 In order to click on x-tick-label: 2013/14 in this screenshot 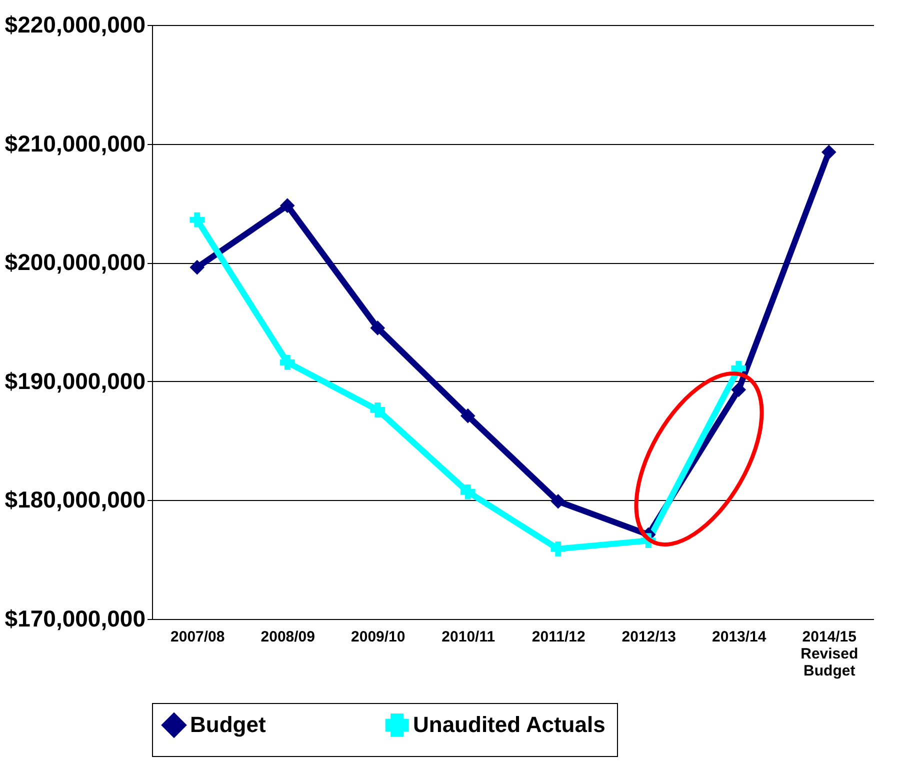, I will do `click(739, 637)`.